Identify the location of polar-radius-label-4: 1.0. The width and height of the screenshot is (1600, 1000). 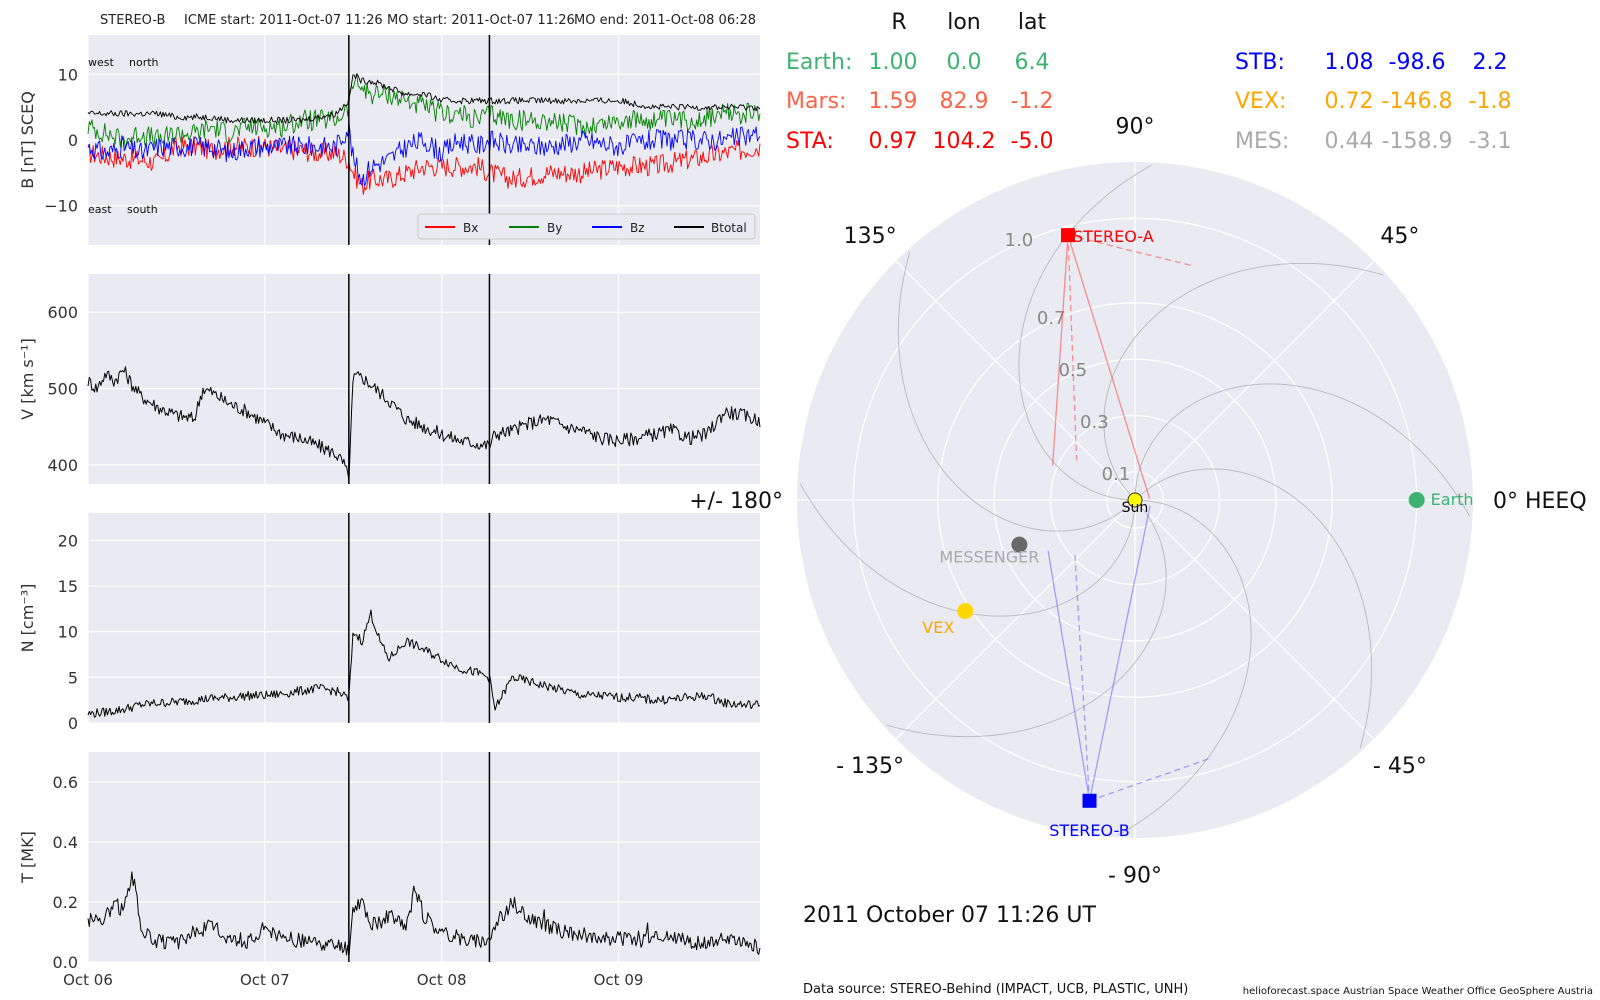
(1019, 240).